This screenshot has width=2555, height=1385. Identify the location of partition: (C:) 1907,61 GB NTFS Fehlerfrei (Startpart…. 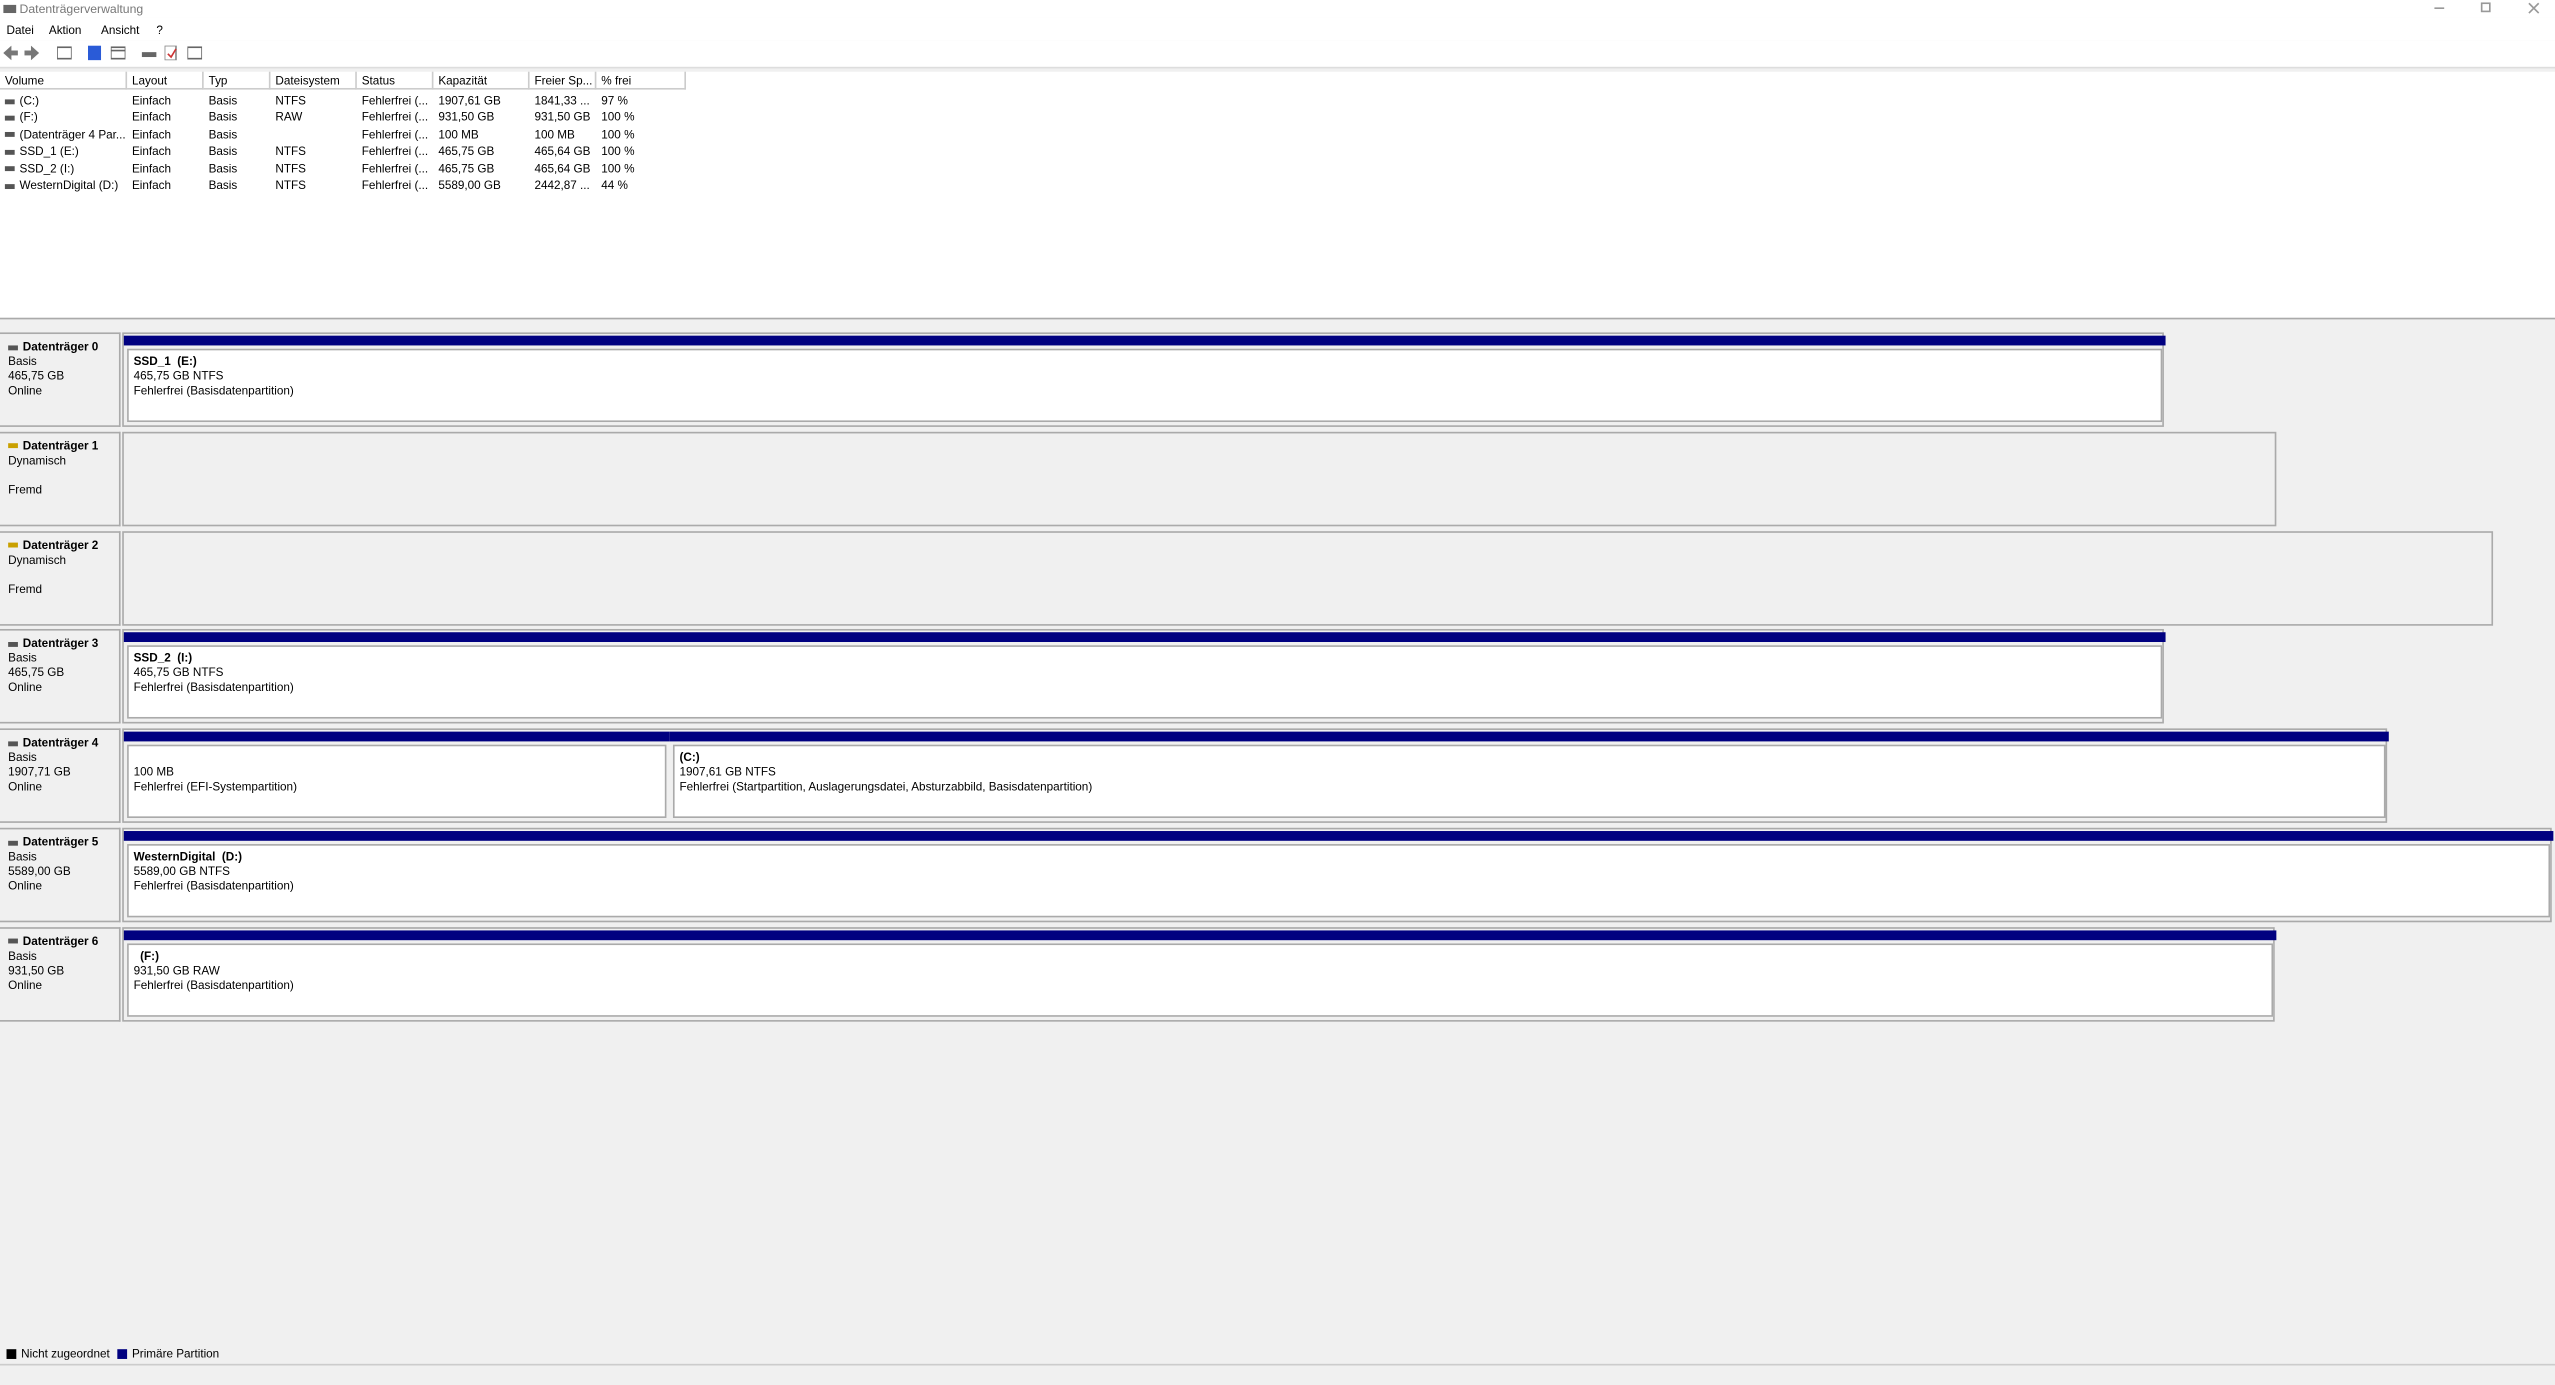
(1529, 775).